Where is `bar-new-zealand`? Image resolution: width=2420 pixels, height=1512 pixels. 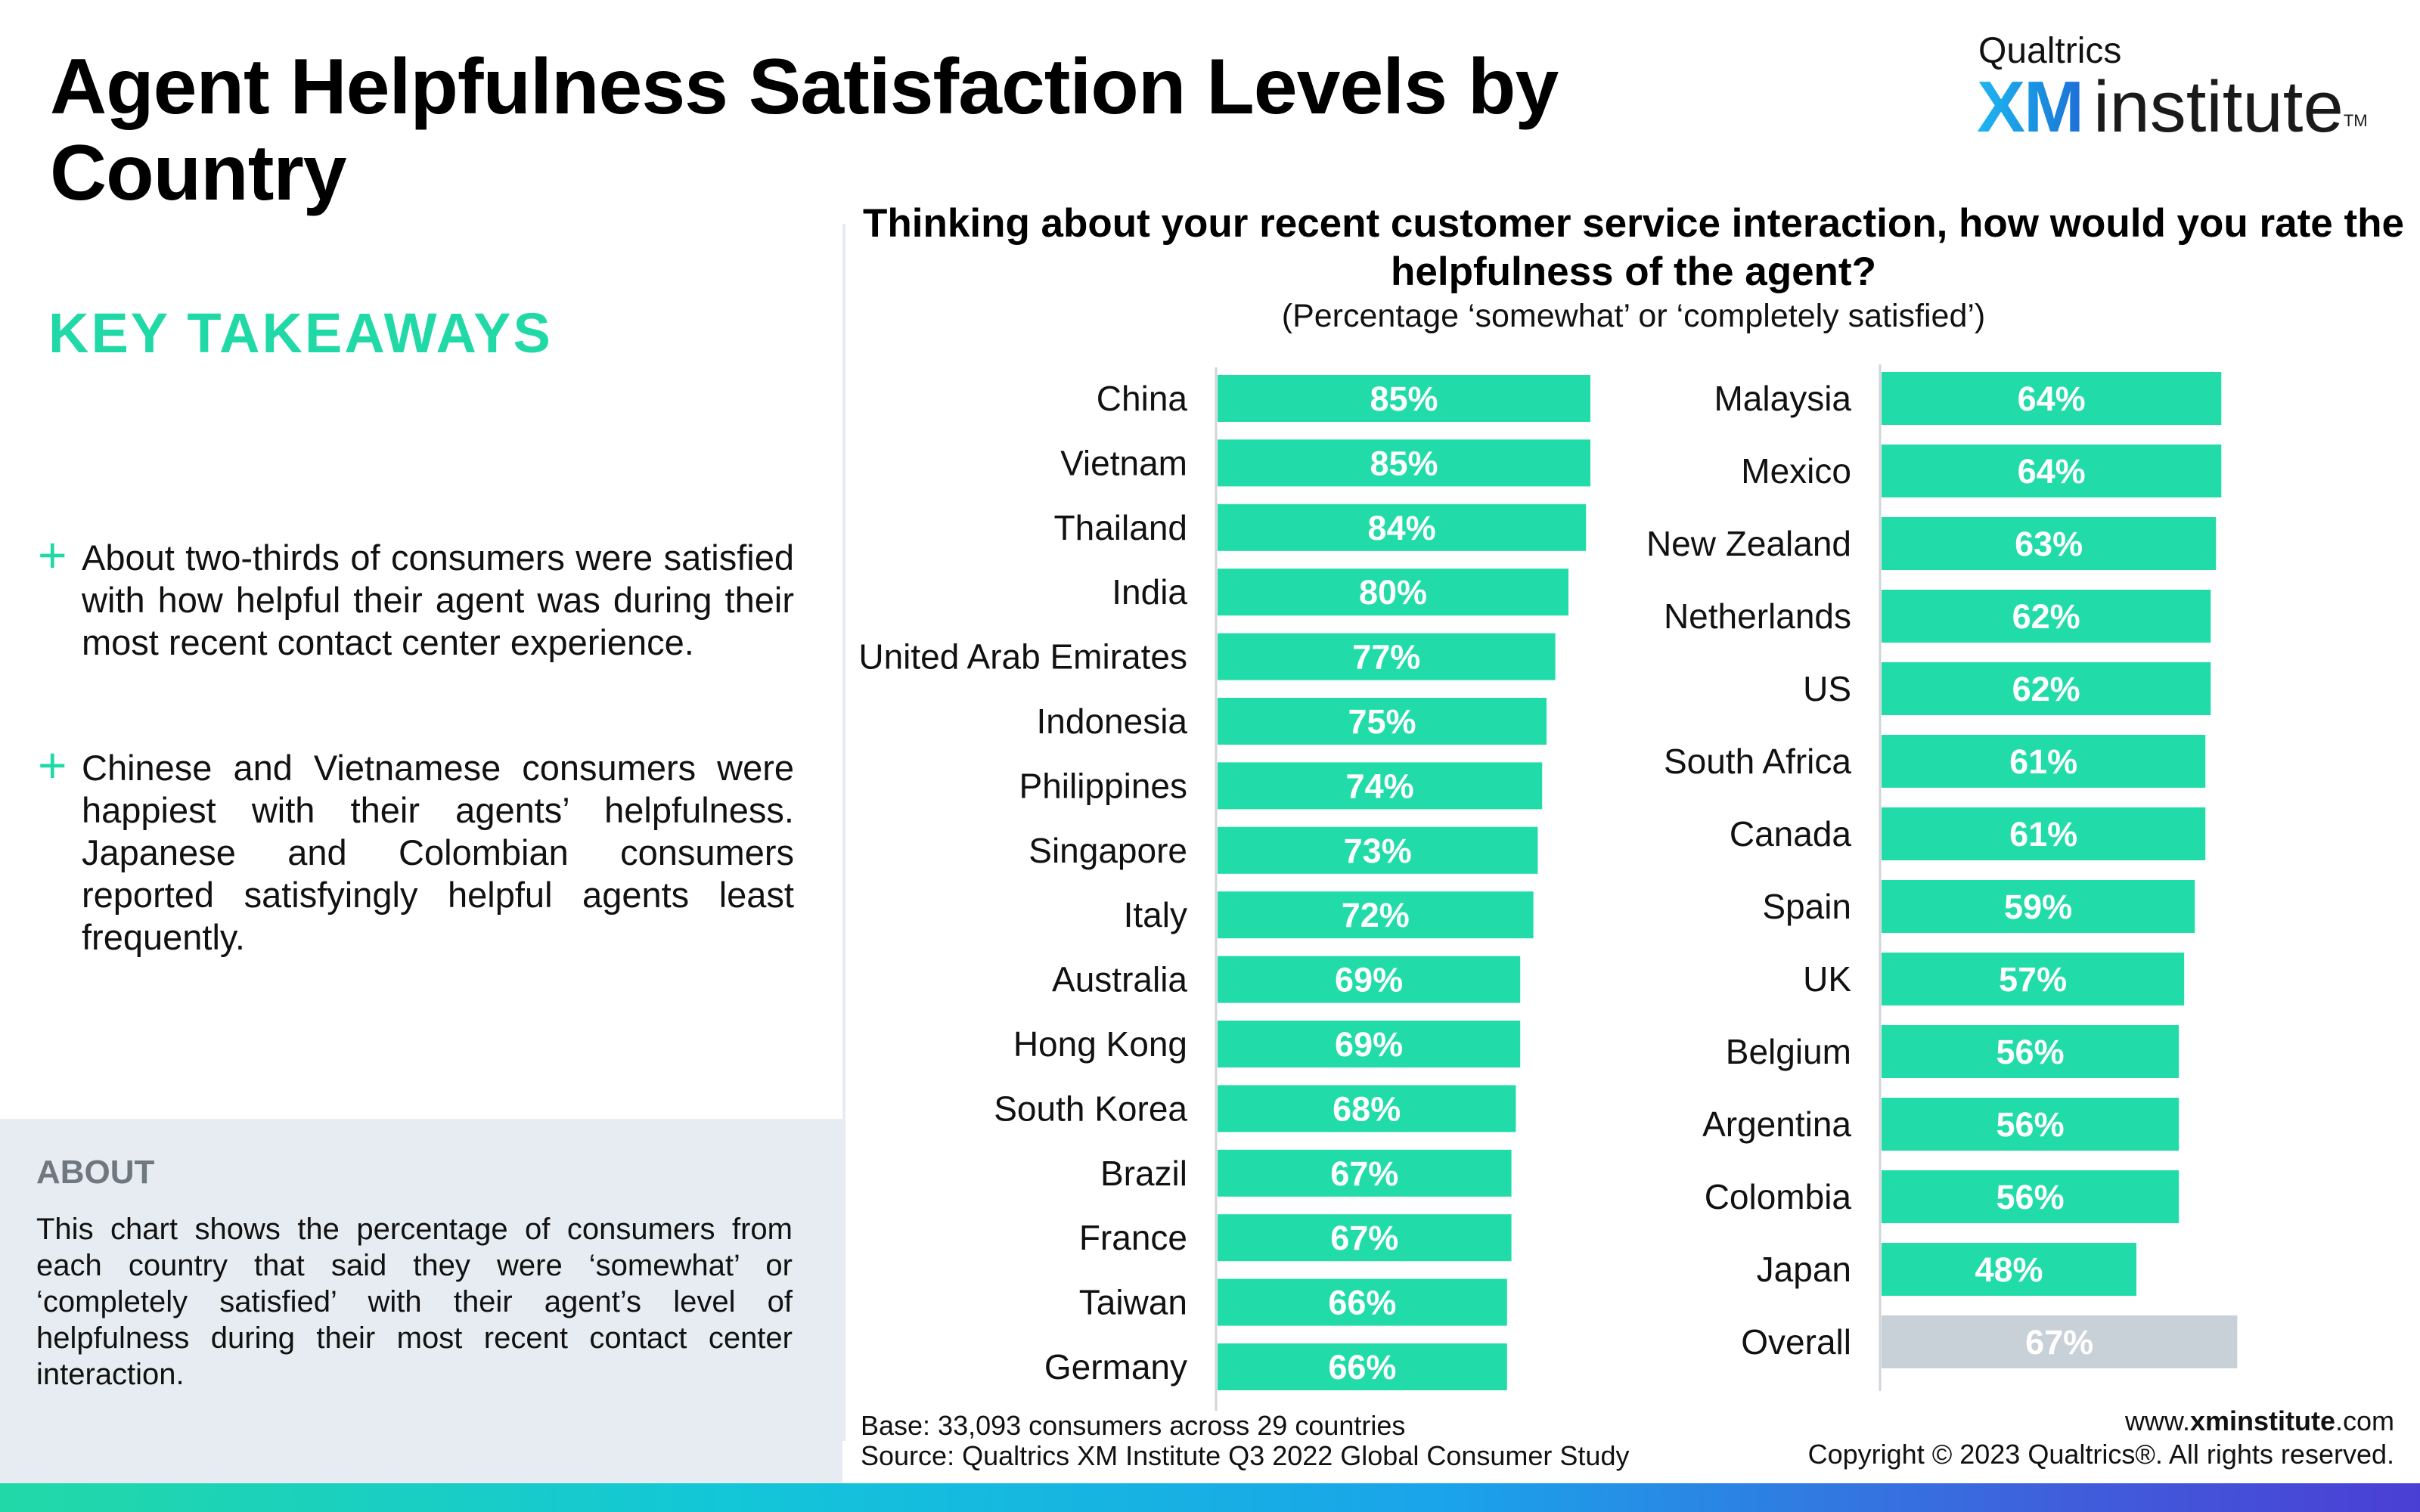
bar-new-zealand is located at coordinates (2049, 543).